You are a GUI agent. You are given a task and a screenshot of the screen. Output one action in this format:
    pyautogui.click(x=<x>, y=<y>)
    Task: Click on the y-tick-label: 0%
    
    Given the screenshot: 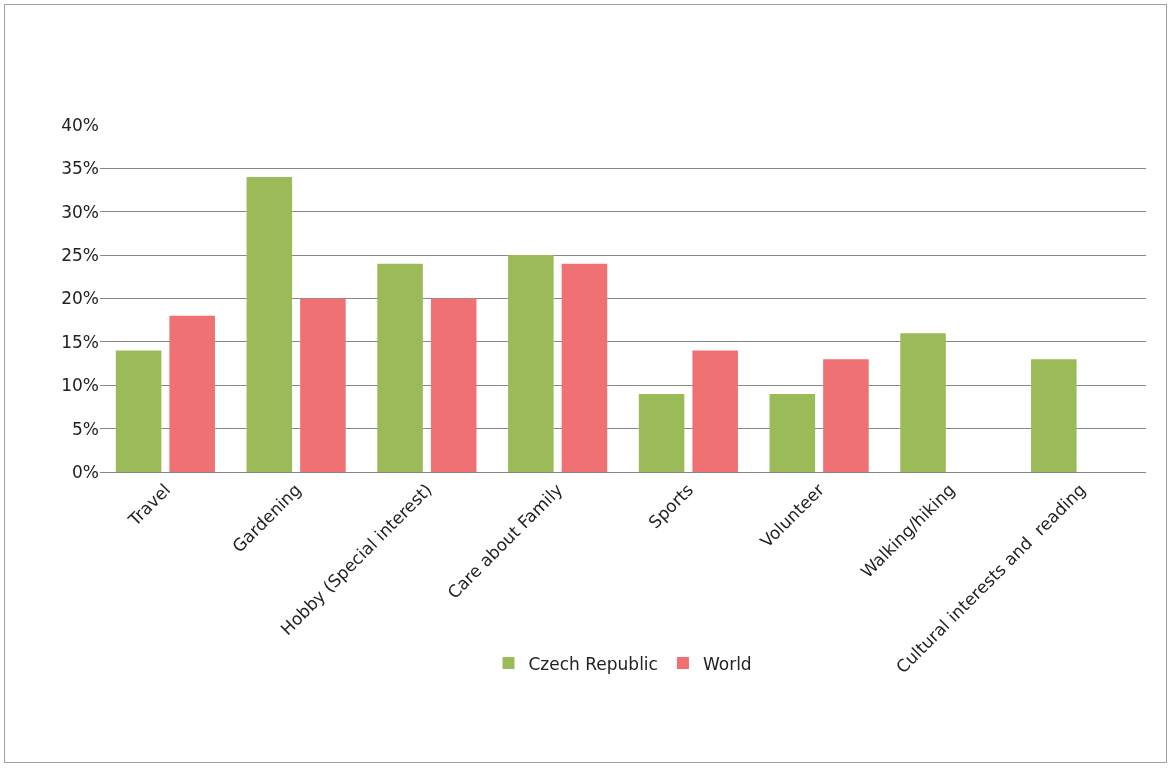 What is the action you would take?
    pyautogui.click(x=85, y=471)
    